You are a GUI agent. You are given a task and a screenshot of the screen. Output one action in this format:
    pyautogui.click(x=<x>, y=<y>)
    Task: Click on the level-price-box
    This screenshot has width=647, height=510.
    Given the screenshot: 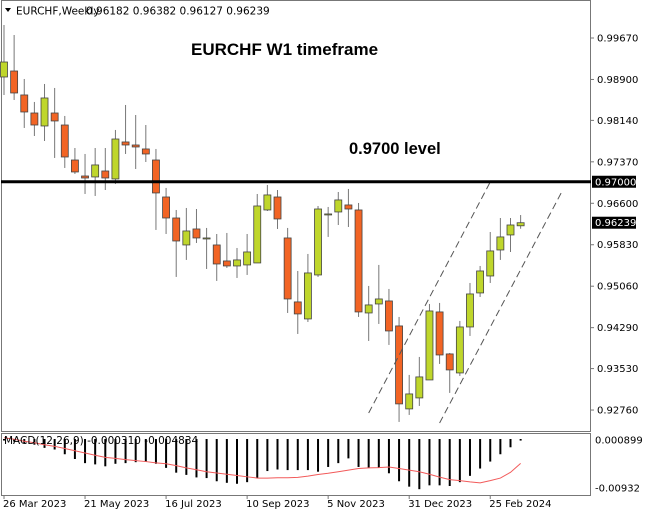 What is the action you would take?
    pyautogui.click(x=614, y=181)
    